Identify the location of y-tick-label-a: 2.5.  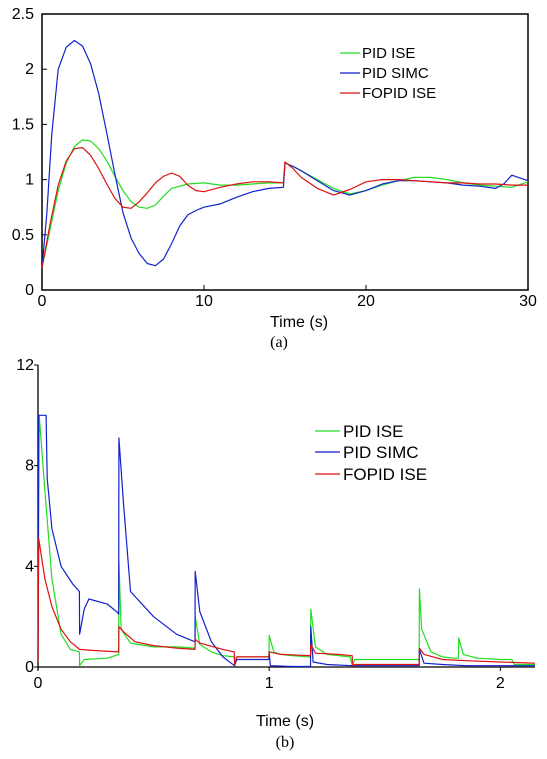
(23, 14).